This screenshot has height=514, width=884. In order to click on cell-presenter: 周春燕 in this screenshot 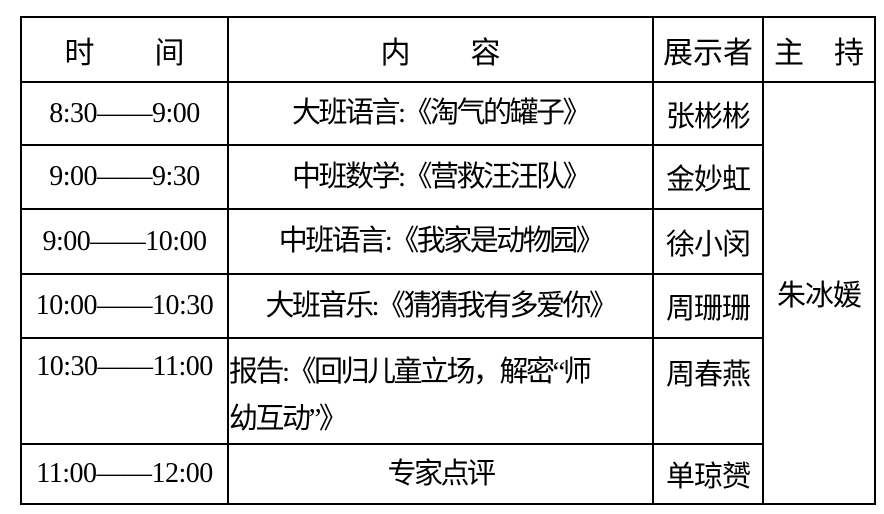, I will do `click(708, 391)`.